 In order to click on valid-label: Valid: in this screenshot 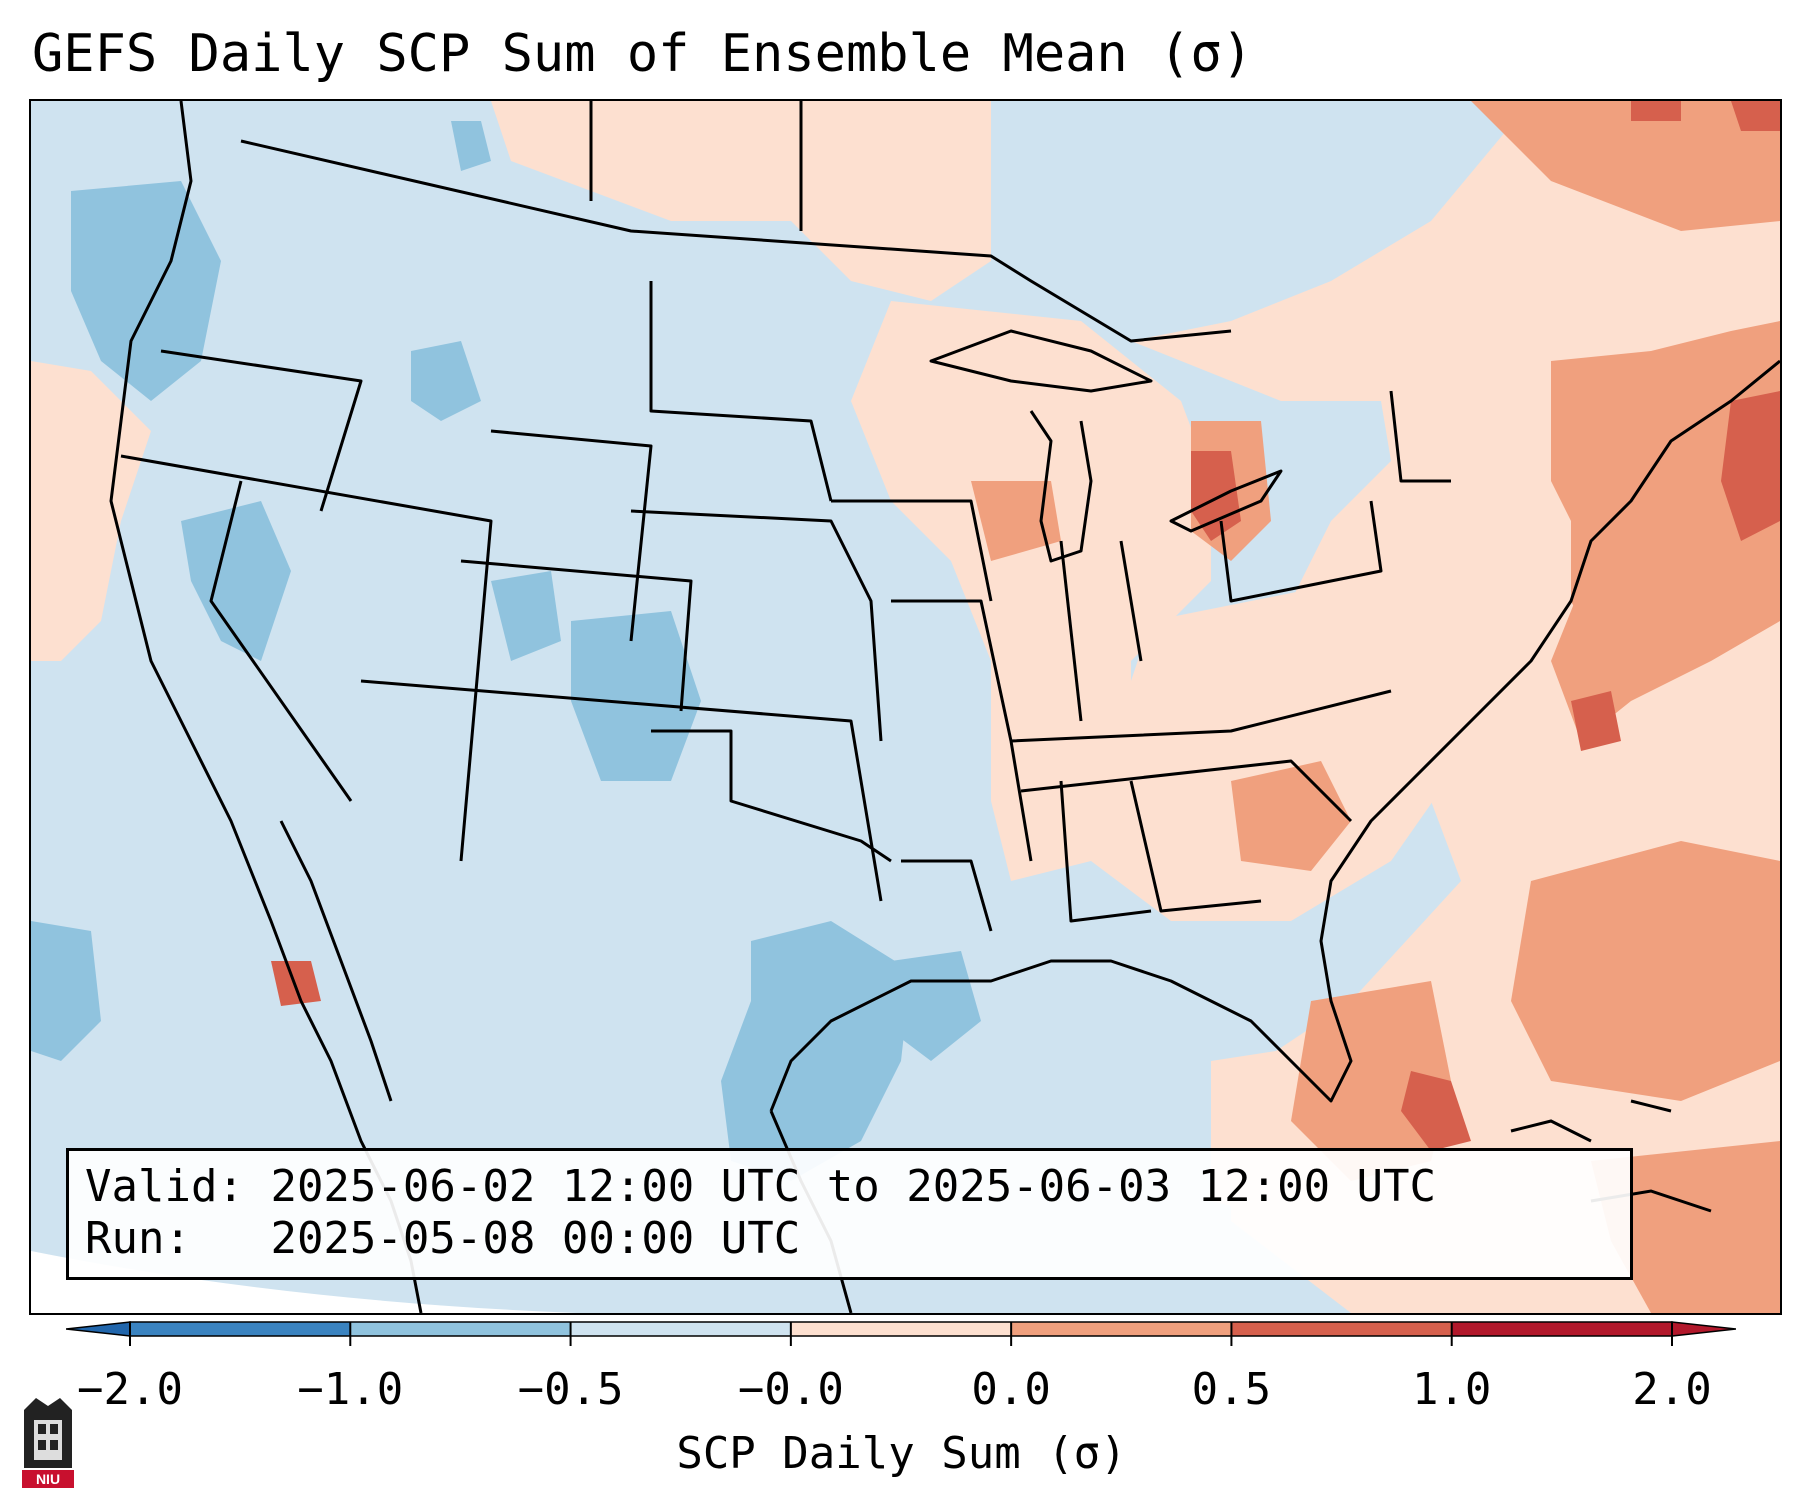, I will do `click(164, 1186)`.